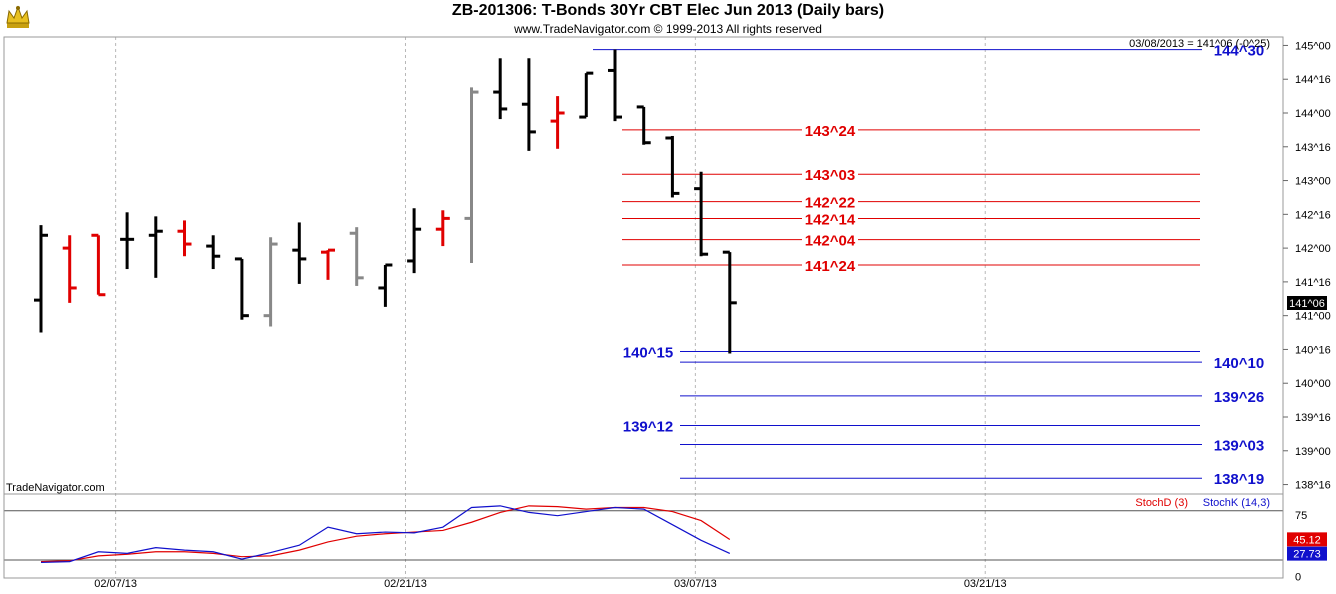 This screenshot has width=1336, height=594. Describe the element at coordinates (1313, 350) in the screenshot. I see `y-tick-label: 140^16` at that location.